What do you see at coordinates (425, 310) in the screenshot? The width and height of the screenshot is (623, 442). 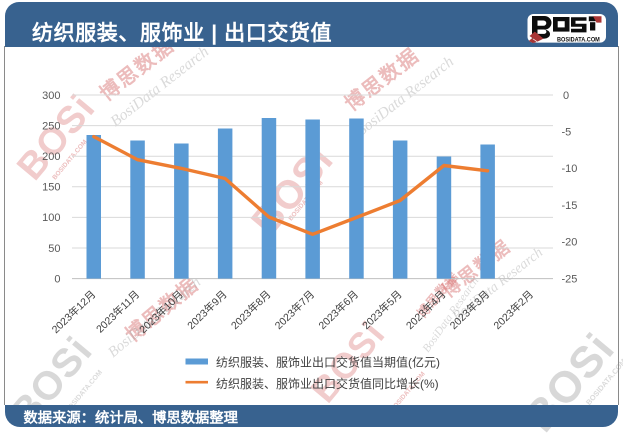 I see `svg-text: 2023年4月` at bounding box center [425, 310].